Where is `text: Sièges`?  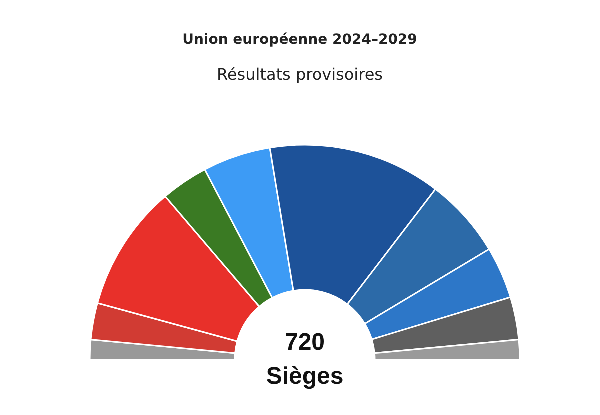
text: Sièges is located at coordinates (305, 376).